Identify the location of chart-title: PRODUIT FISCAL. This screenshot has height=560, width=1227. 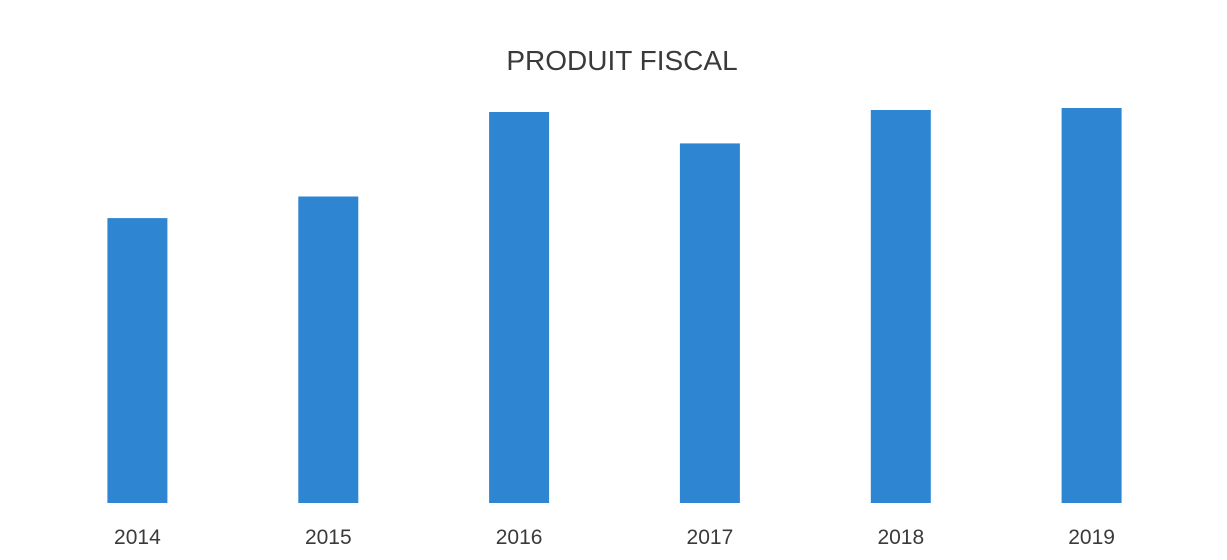
(621, 60).